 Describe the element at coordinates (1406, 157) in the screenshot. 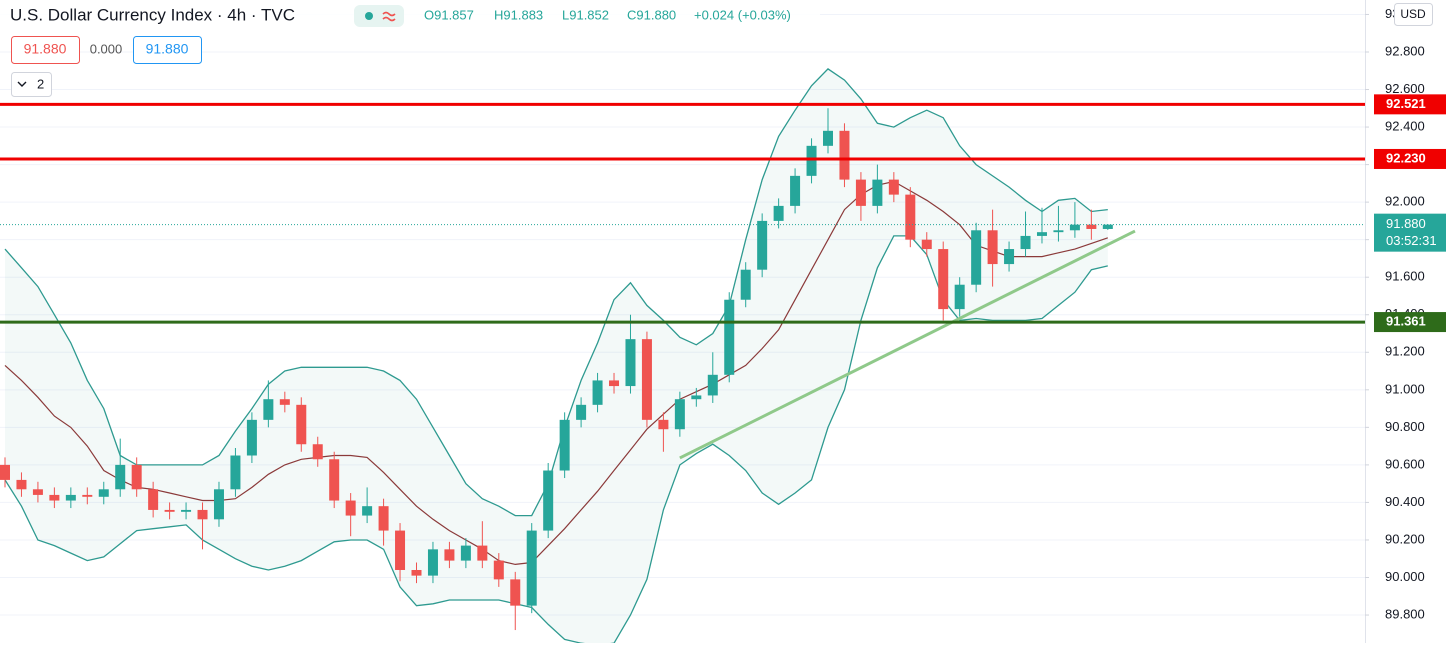

I see `level-label: 92.230` at that location.